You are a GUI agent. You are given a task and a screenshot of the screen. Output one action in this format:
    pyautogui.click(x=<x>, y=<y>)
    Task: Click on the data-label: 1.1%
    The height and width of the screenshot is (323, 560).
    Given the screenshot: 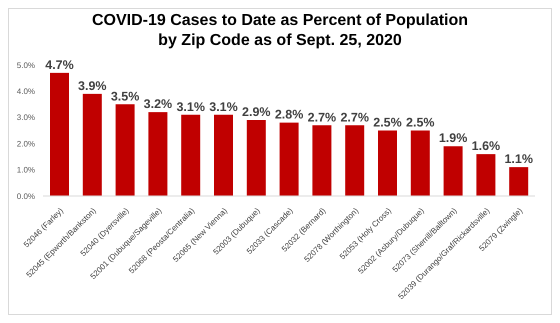 What is the action you would take?
    pyautogui.click(x=518, y=159)
    